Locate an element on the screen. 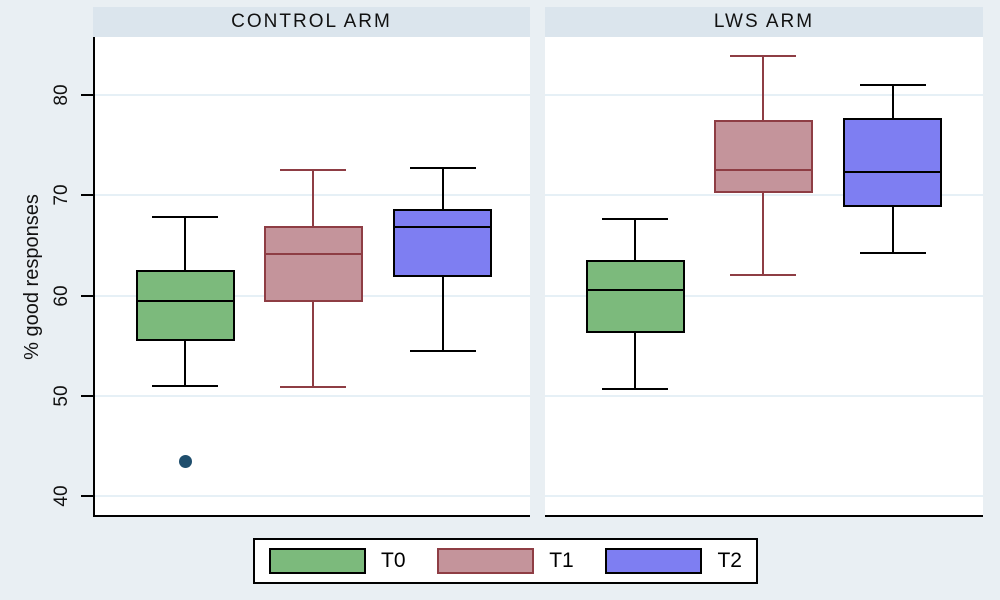  boxplot-t2-lws-arm-upper-cap is located at coordinates (892, 84).